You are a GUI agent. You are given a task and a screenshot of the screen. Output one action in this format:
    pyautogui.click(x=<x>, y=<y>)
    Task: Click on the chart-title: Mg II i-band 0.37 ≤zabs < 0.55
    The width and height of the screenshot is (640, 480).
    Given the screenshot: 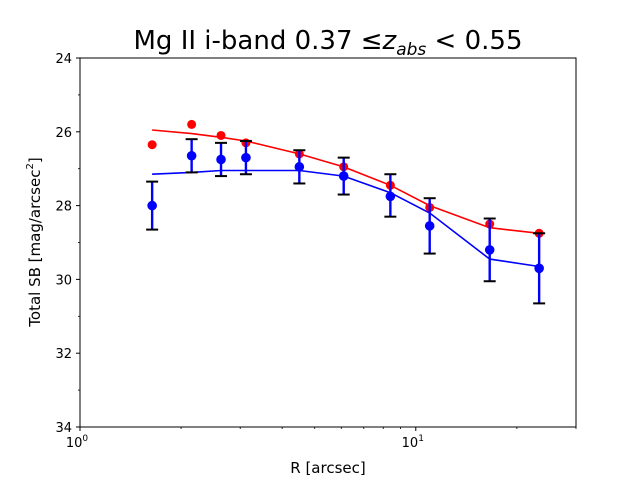 What is the action you would take?
    pyautogui.click(x=328, y=43)
    